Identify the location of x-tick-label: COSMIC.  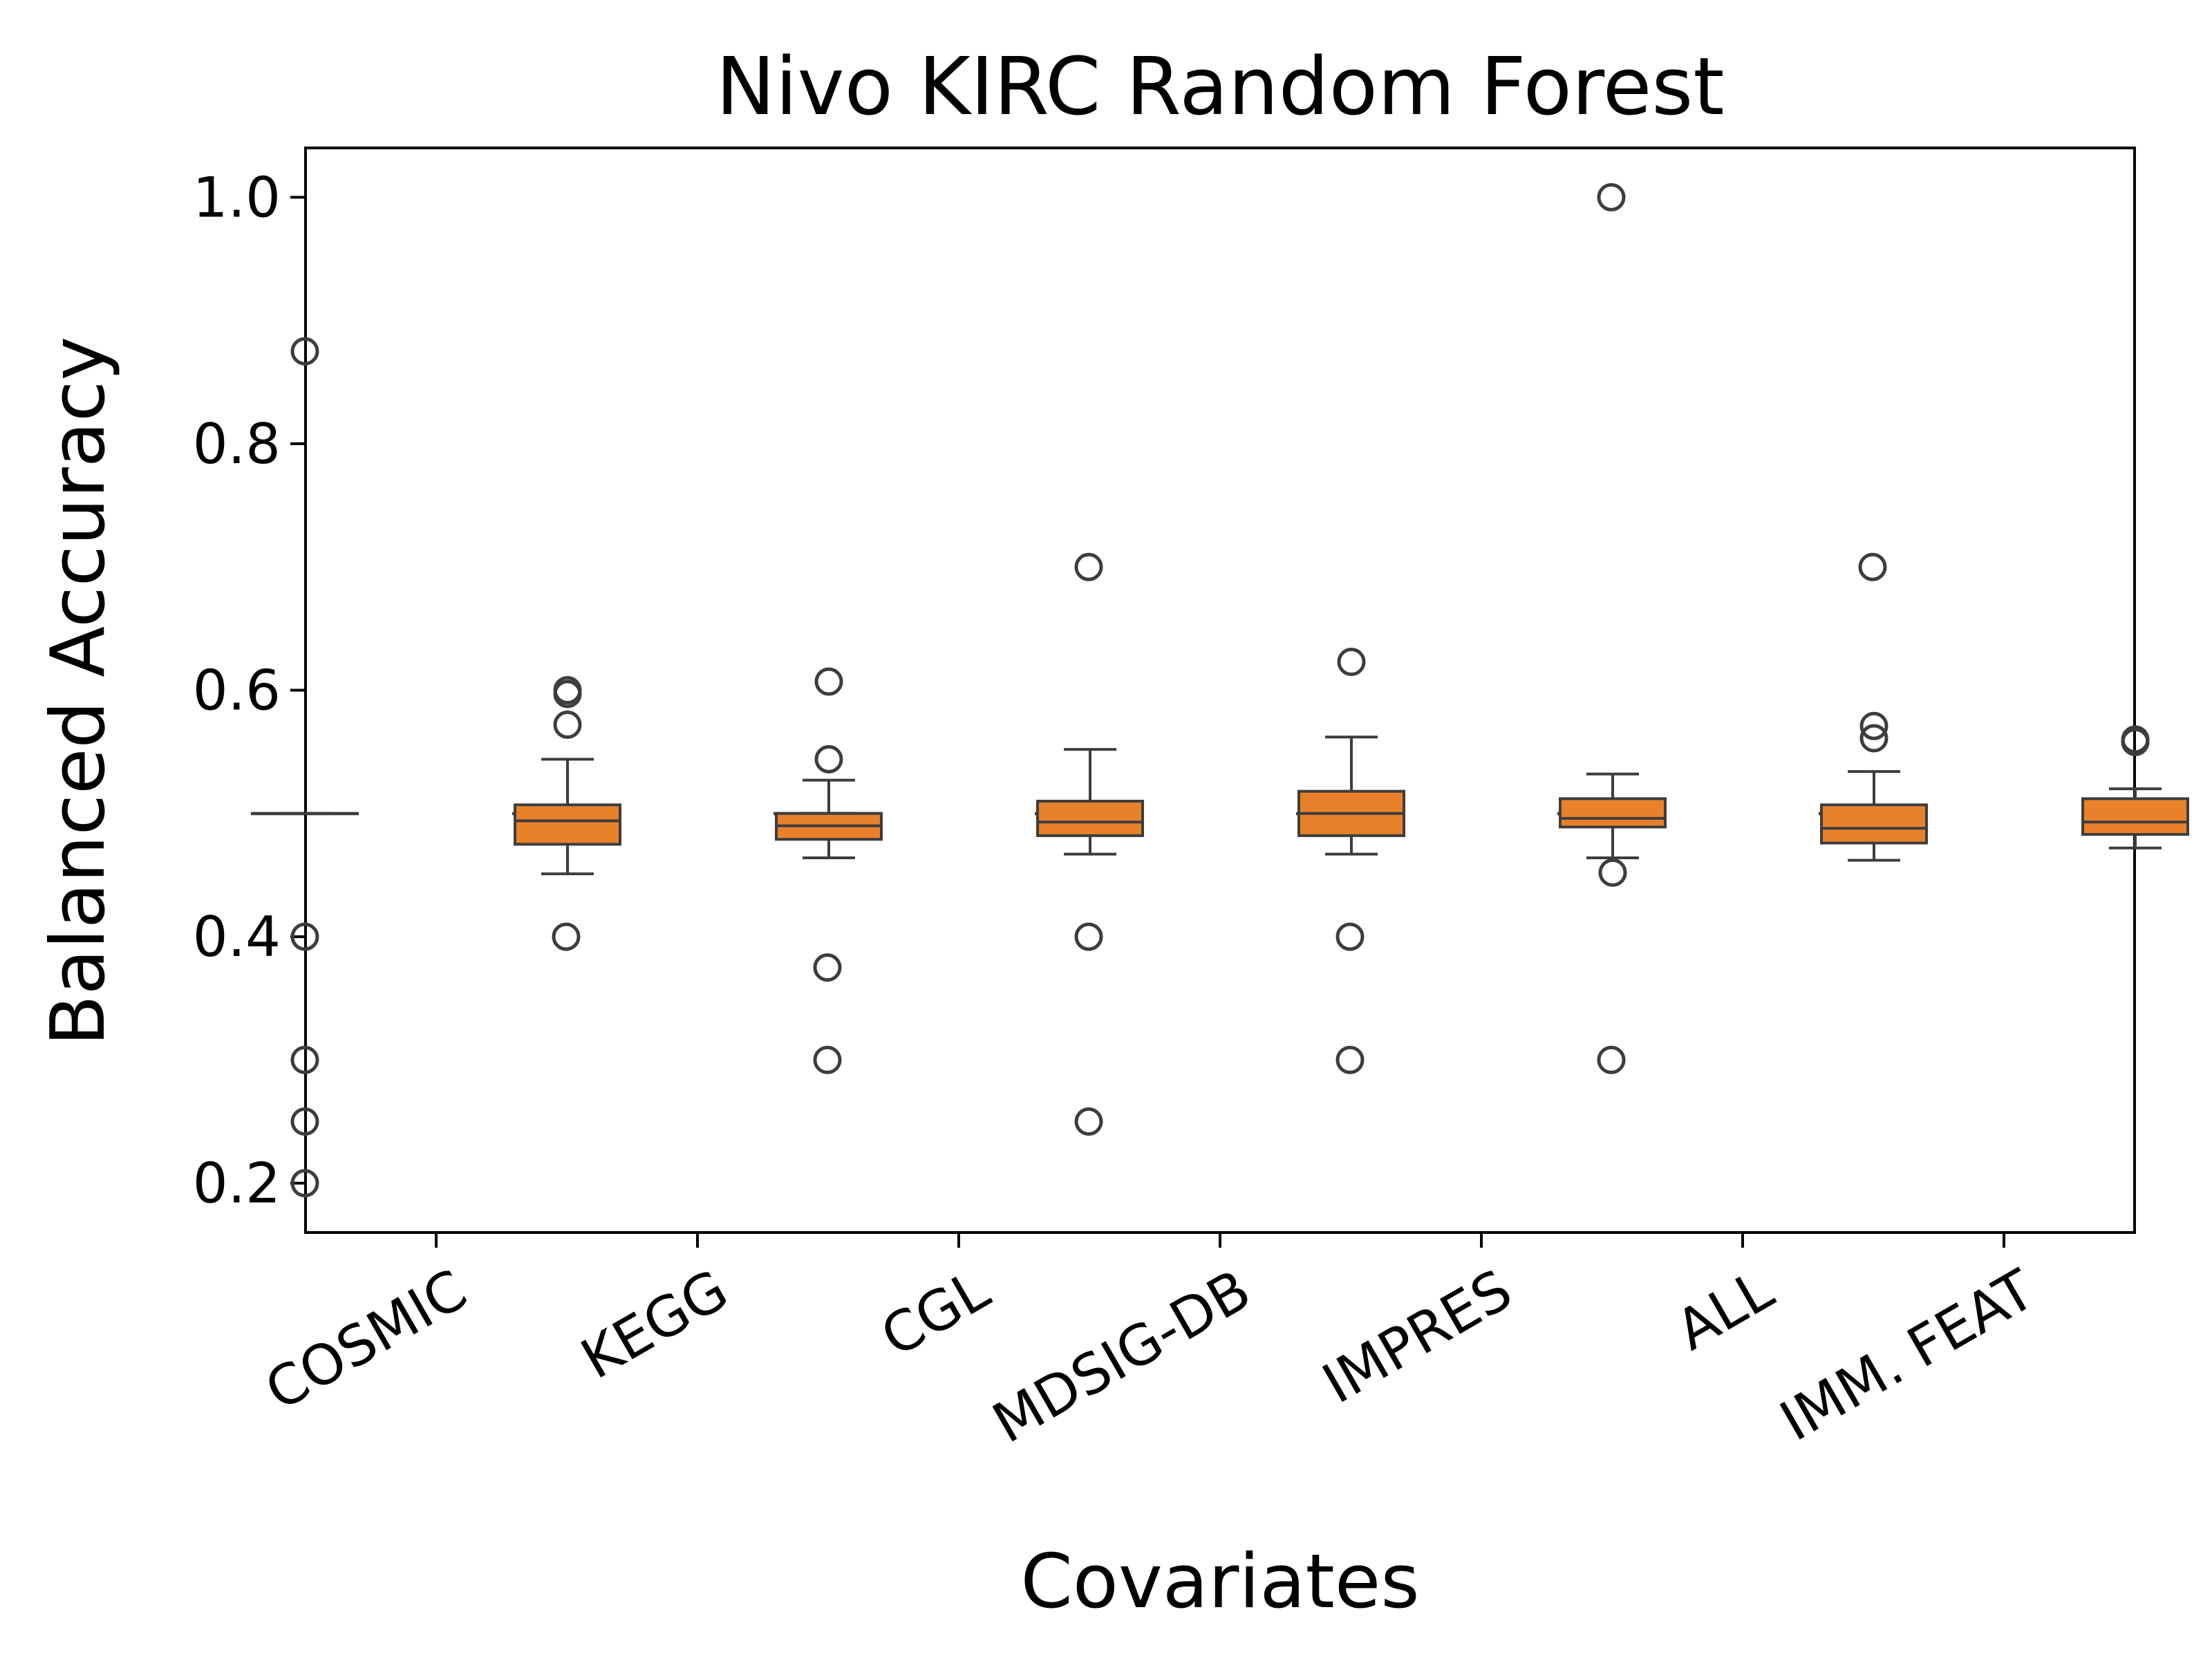
(366, 1340).